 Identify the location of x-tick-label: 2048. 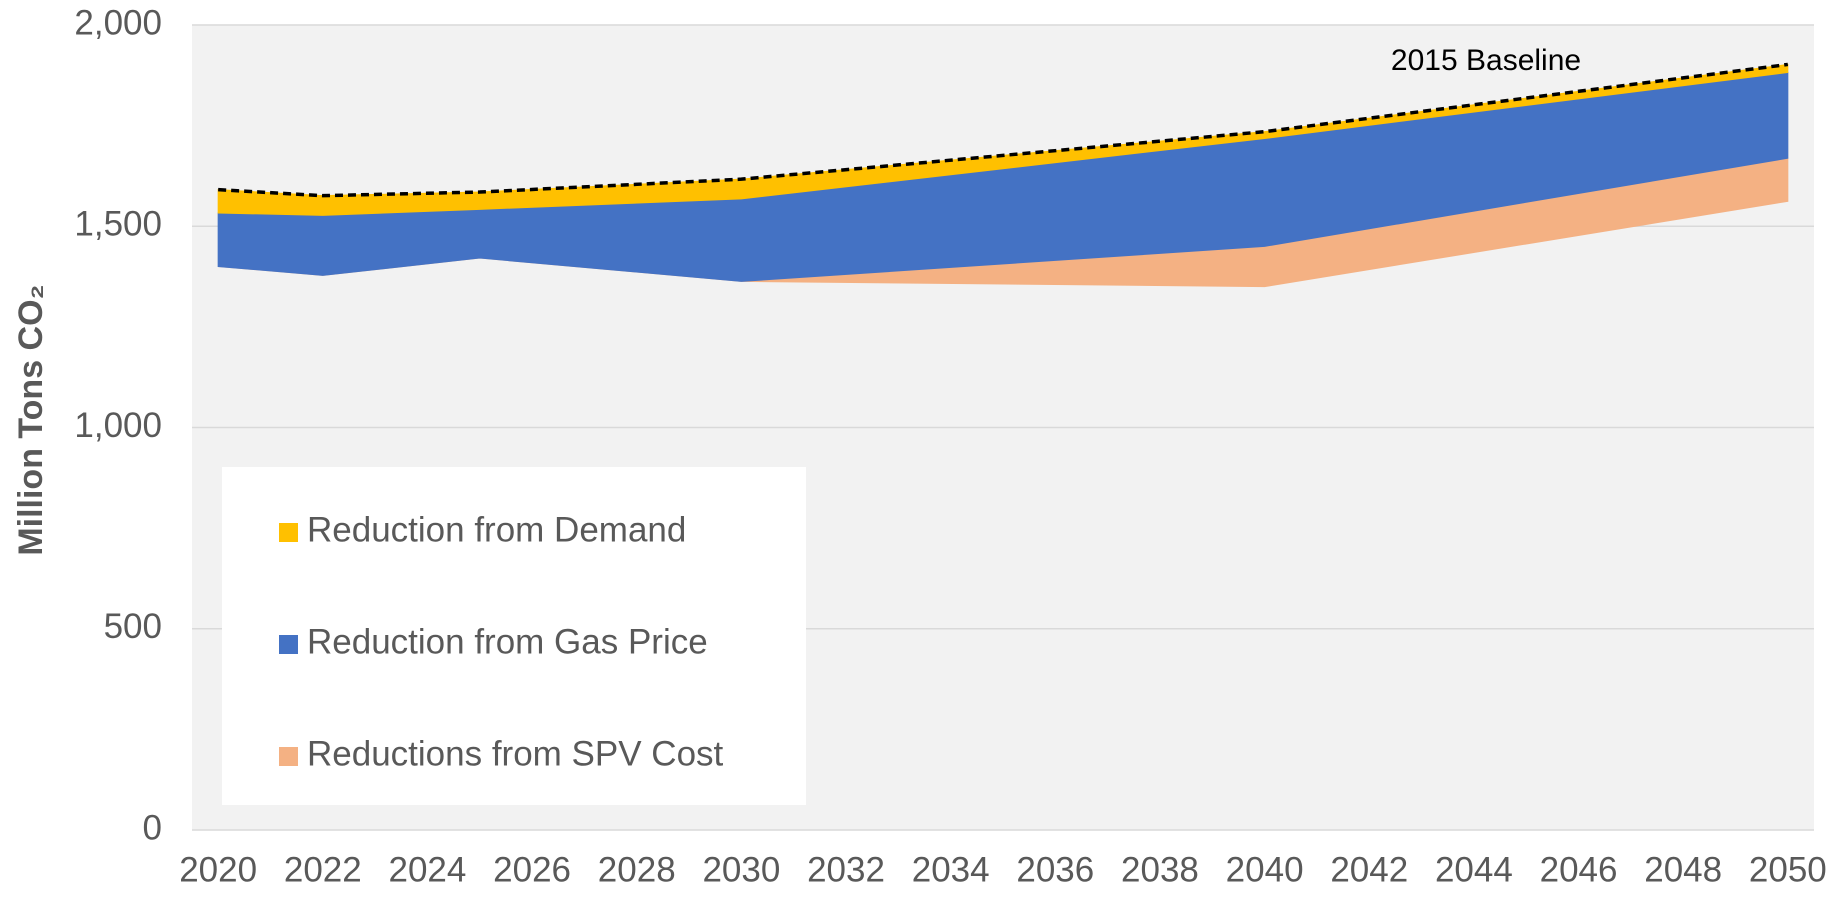
(1683, 869).